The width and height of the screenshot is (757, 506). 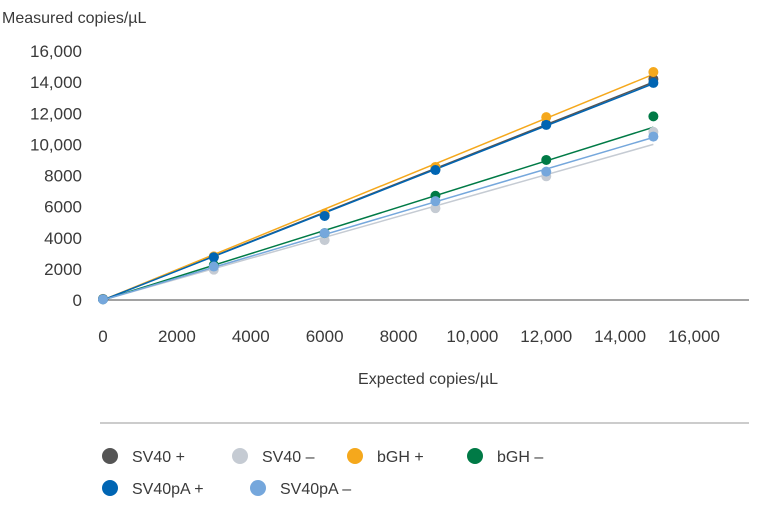 What do you see at coordinates (520, 457) in the screenshot?
I see `legend-label: bGH –` at bounding box center [520, 457].